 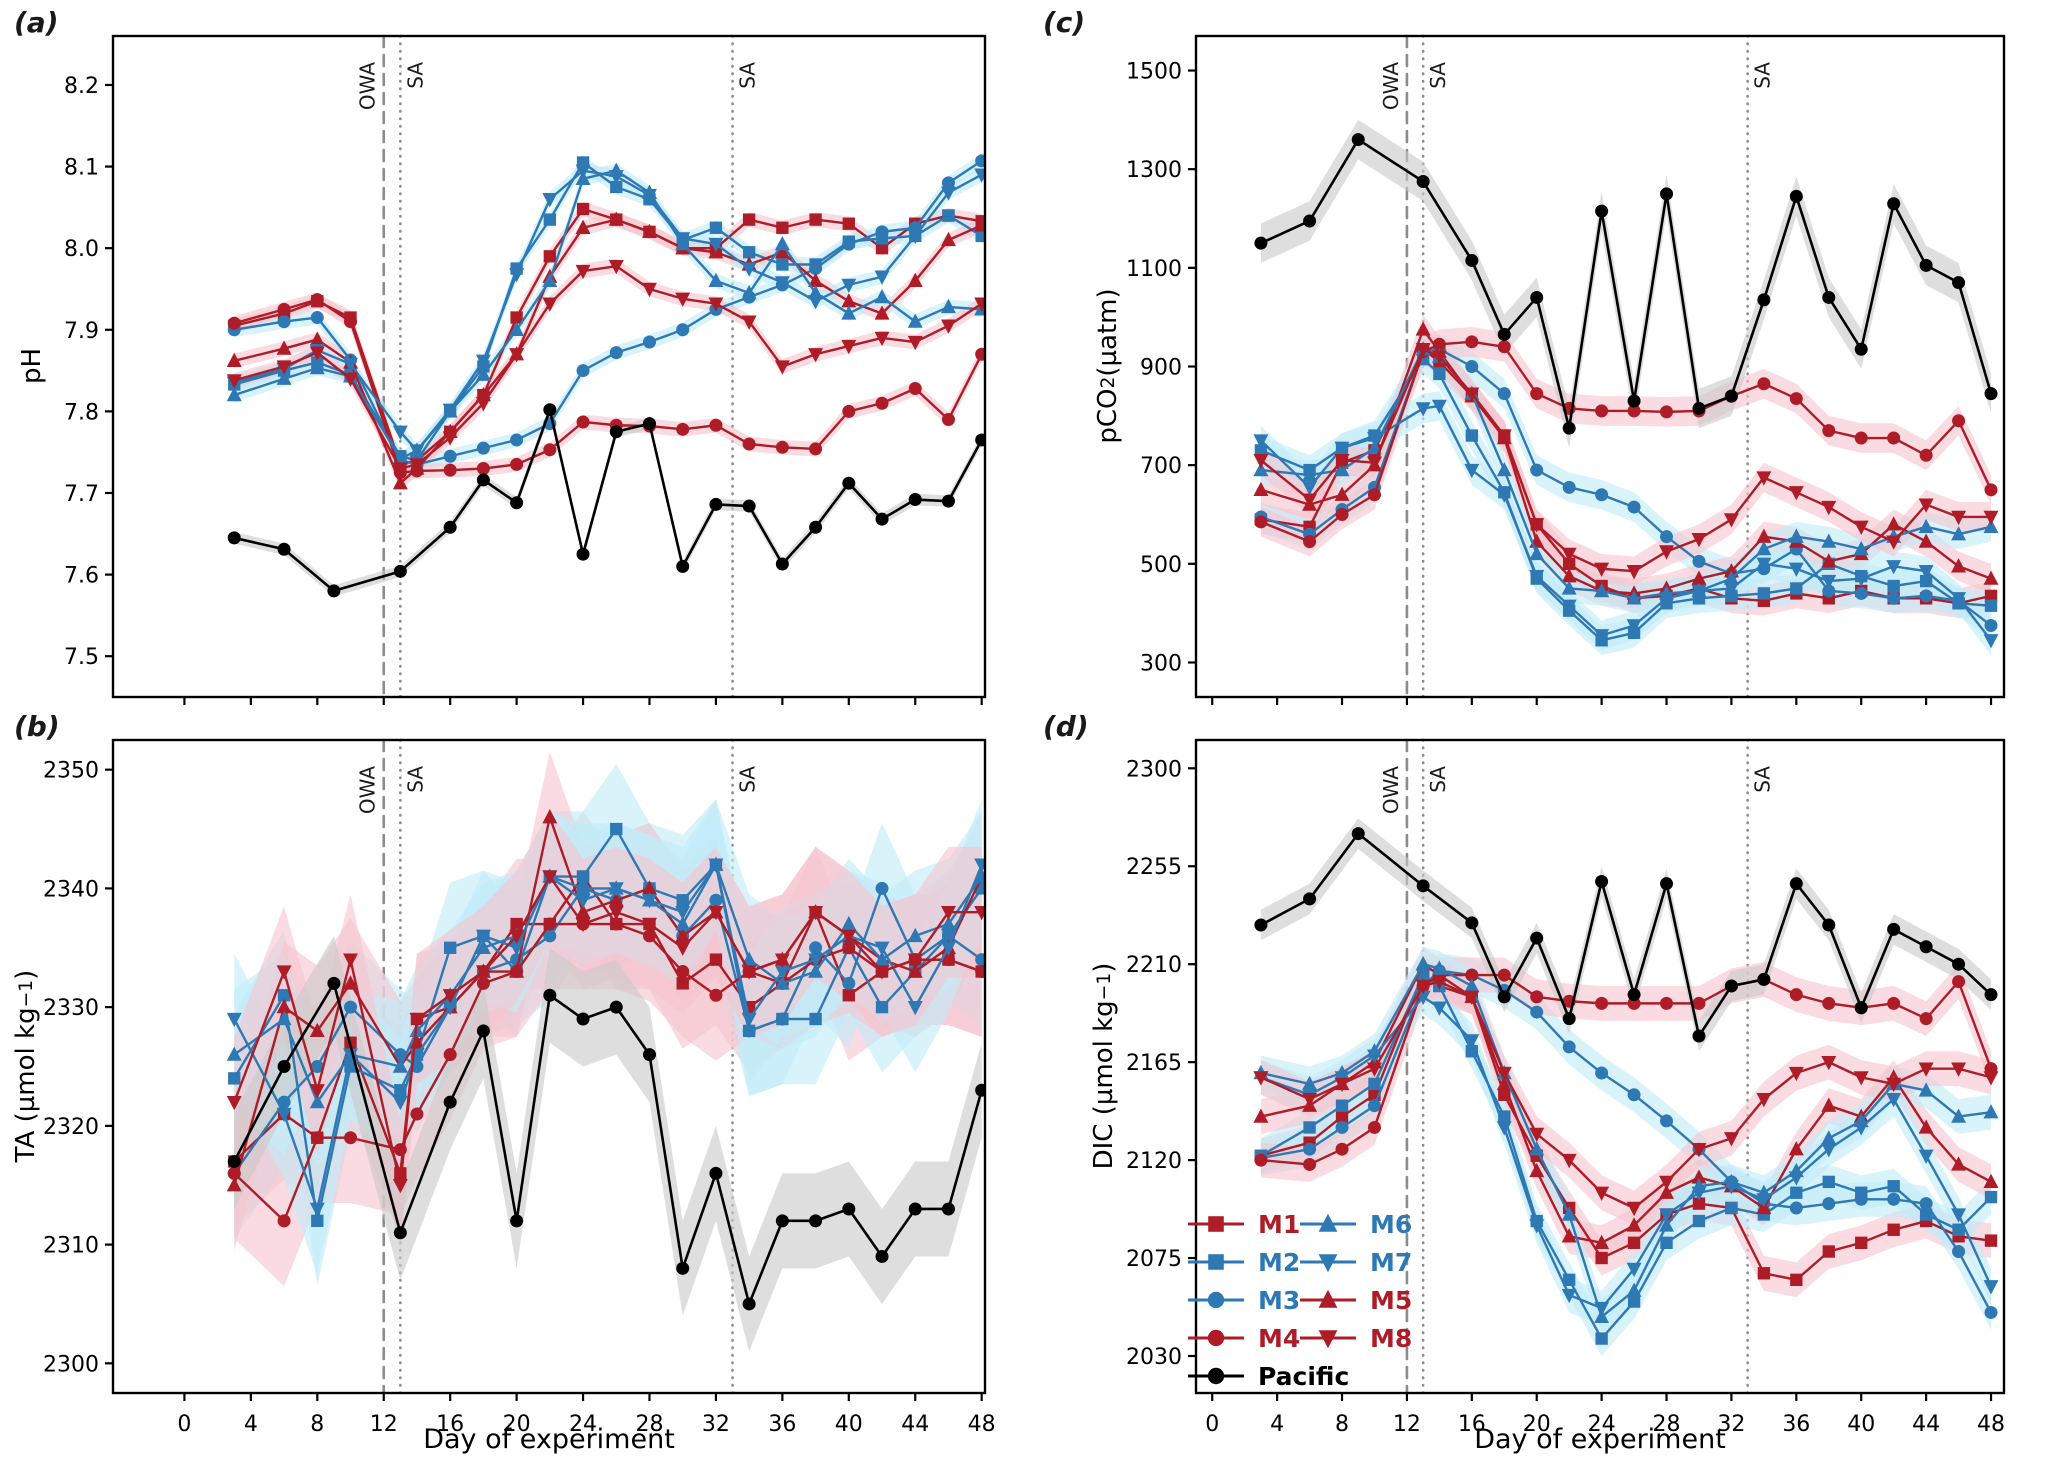 I want to click on y-axis-label-segment: TA (µmol kg, so click(x=26, y=1085).